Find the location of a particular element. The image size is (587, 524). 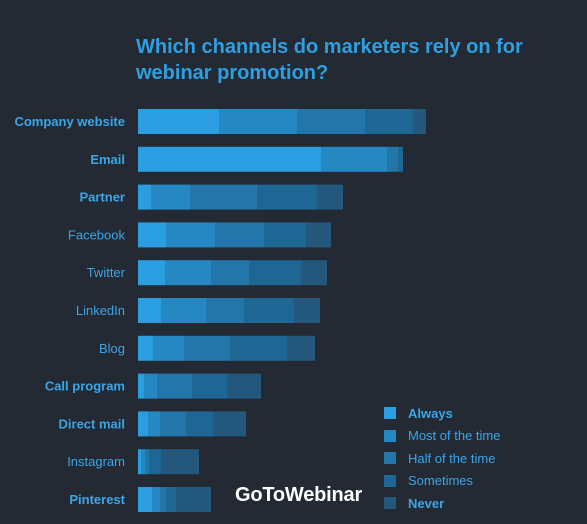

category-label-twitter: Twitter is located at coordinates (106, 272).